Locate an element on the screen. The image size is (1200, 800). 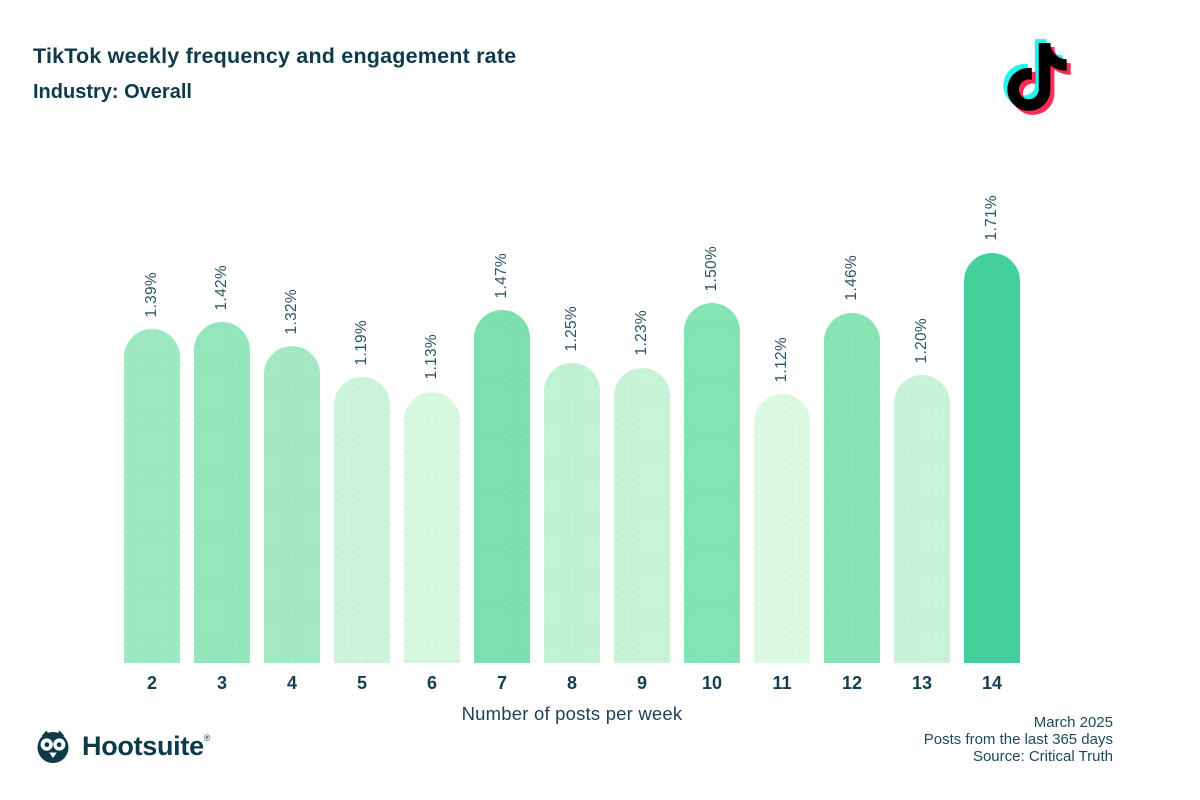
bar-column: 1.12% 11 is located at coordinates (782, 515).